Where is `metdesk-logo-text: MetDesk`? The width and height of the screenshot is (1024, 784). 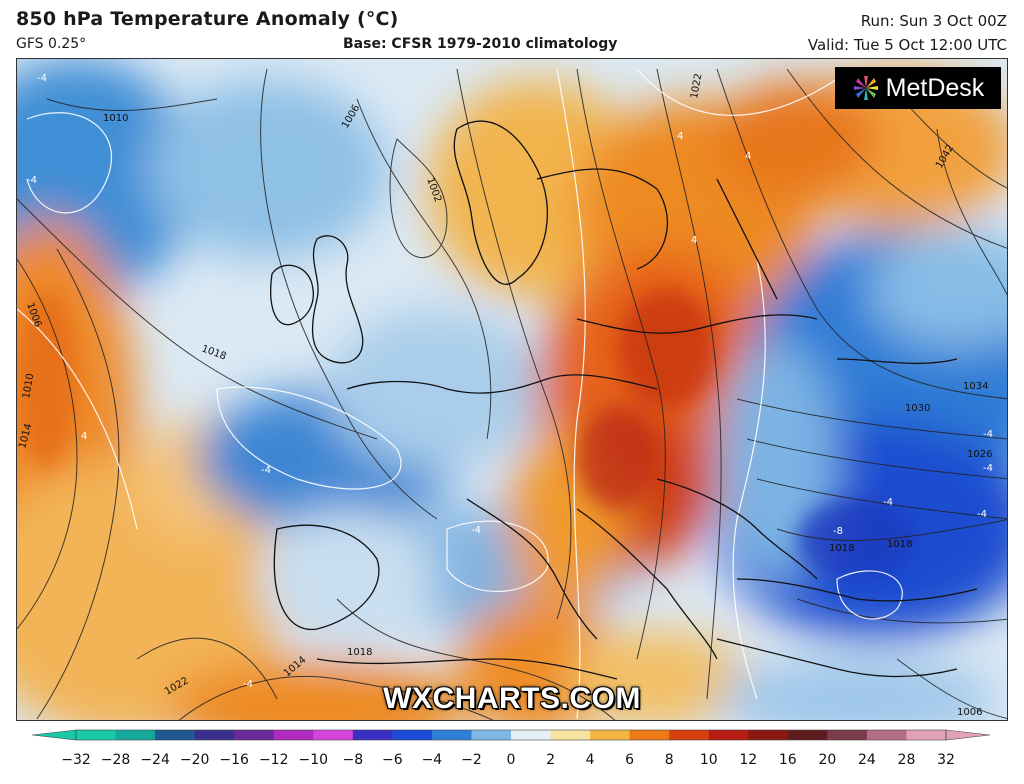 metdesk-logo-text: MetDesk is located at coordinates (935, 87).